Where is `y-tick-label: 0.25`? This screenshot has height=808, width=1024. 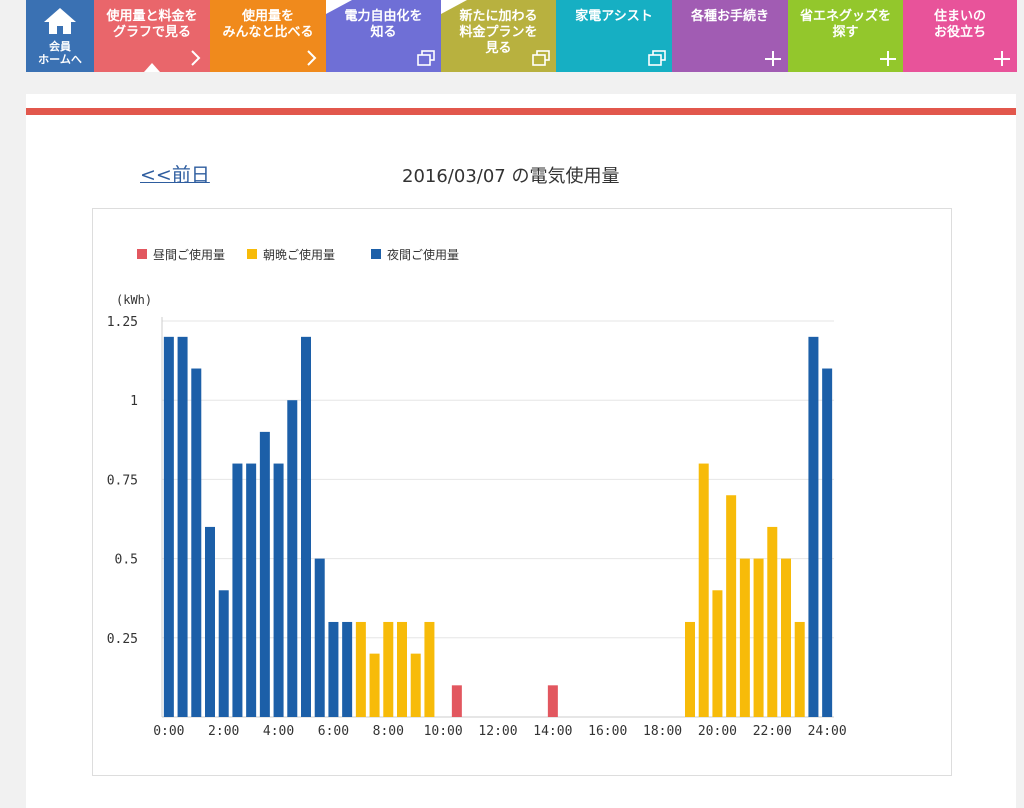
y-tick-label: 0.25 is located at coordinates (122, 639).